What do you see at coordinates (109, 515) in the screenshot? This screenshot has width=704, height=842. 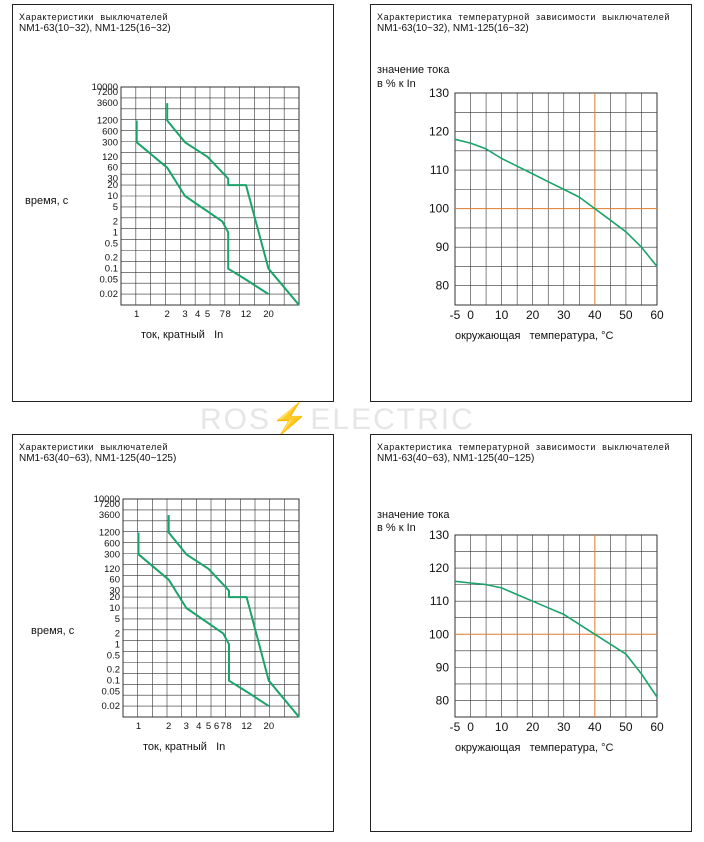 I see `y-tick-label: 3600` at bounding box center [109, 515].